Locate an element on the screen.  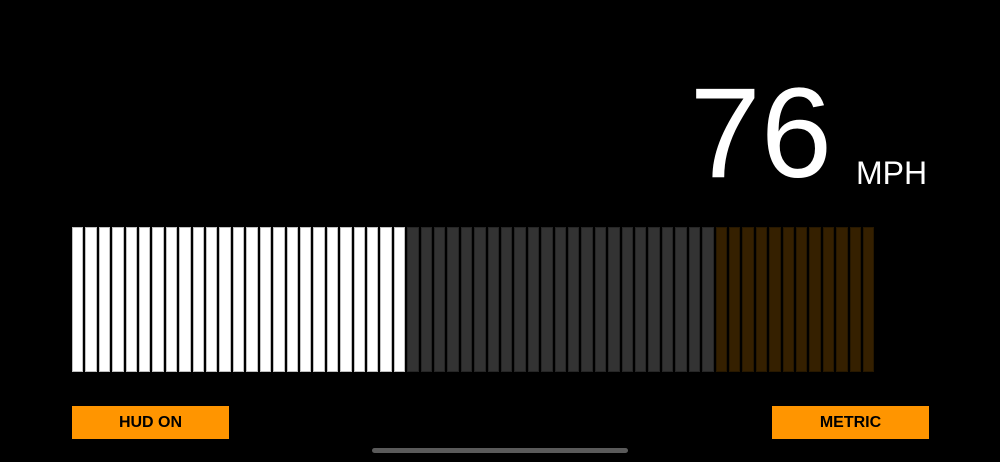
speed-unit: MPH is located at coordinates (892, 173).